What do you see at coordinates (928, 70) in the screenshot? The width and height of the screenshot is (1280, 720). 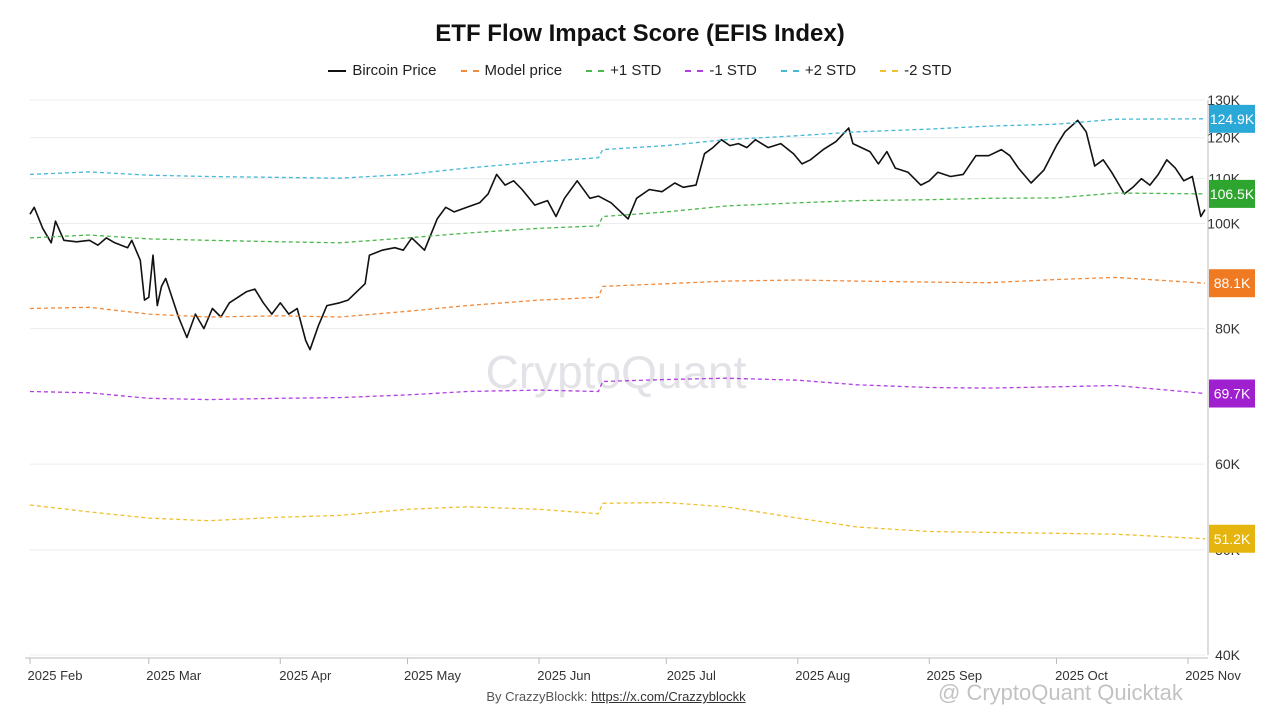 I see `legend-label: -2 STD` at bounding box center [928, 70].